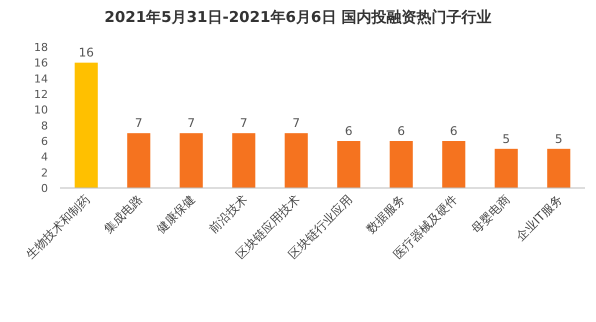 The height and width of the screenshot is (322, 596). Describe the element at coordinates (41, 110) in the screenshot. I see `y-tick-label: 10` at that location.